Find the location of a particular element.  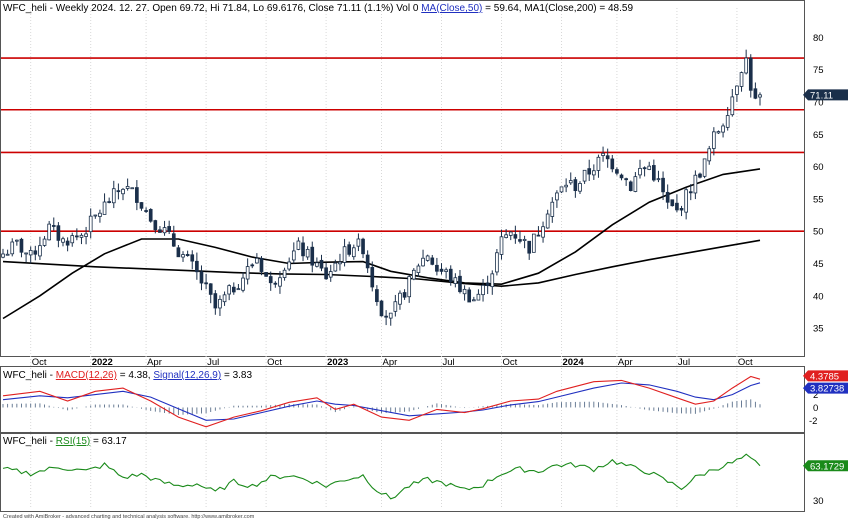

macd-y-tick: 2 is located at coordinates (815, 395).